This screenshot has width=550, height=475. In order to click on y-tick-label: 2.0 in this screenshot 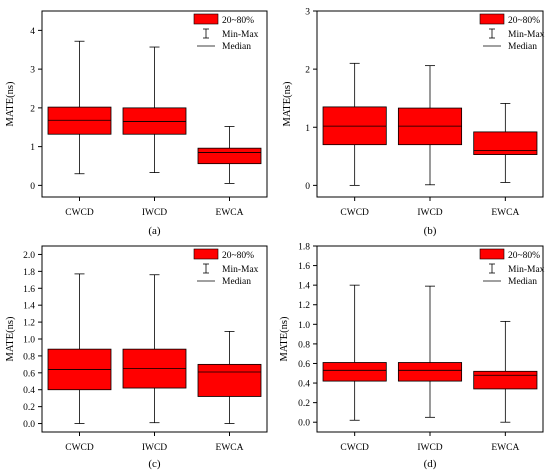, I will do `click(29, 256)`.